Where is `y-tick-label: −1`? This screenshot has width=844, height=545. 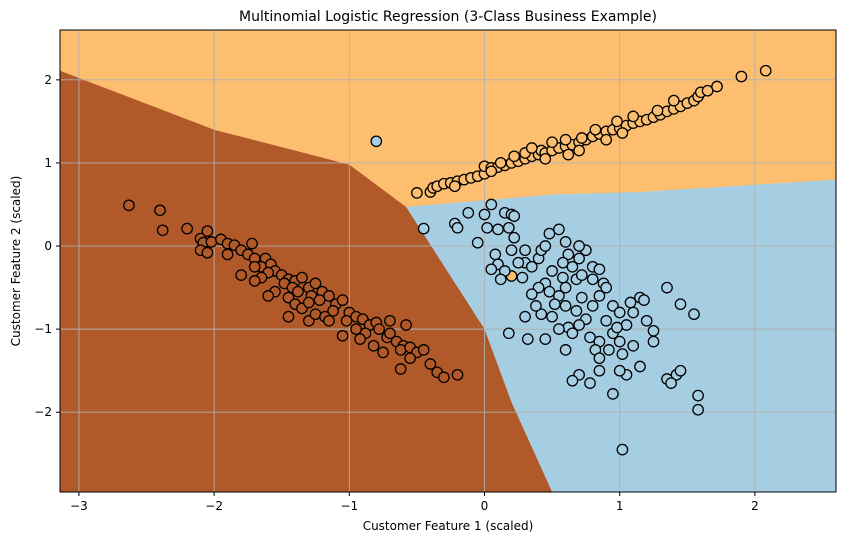
y-tick-label: −1 is located at coordinates (43, 329).